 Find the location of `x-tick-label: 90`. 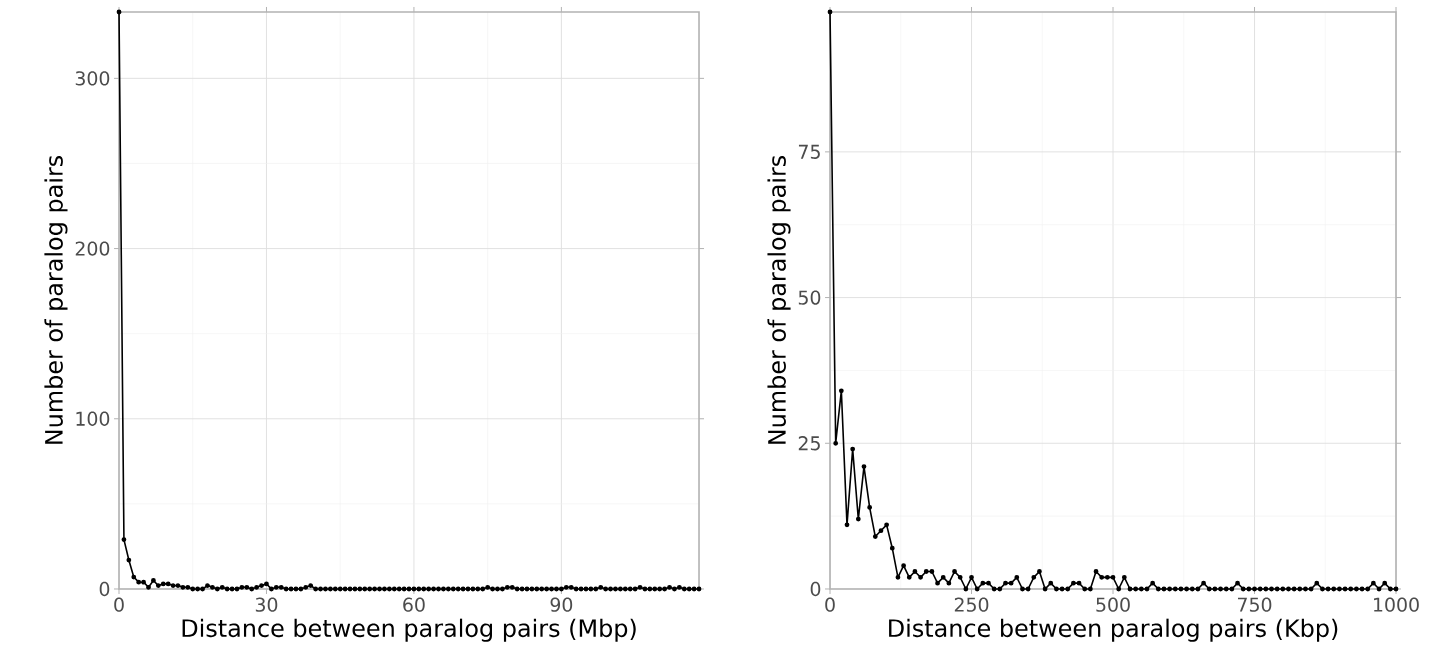

x-tick-label: 90 is located at coordinates (561, 604).